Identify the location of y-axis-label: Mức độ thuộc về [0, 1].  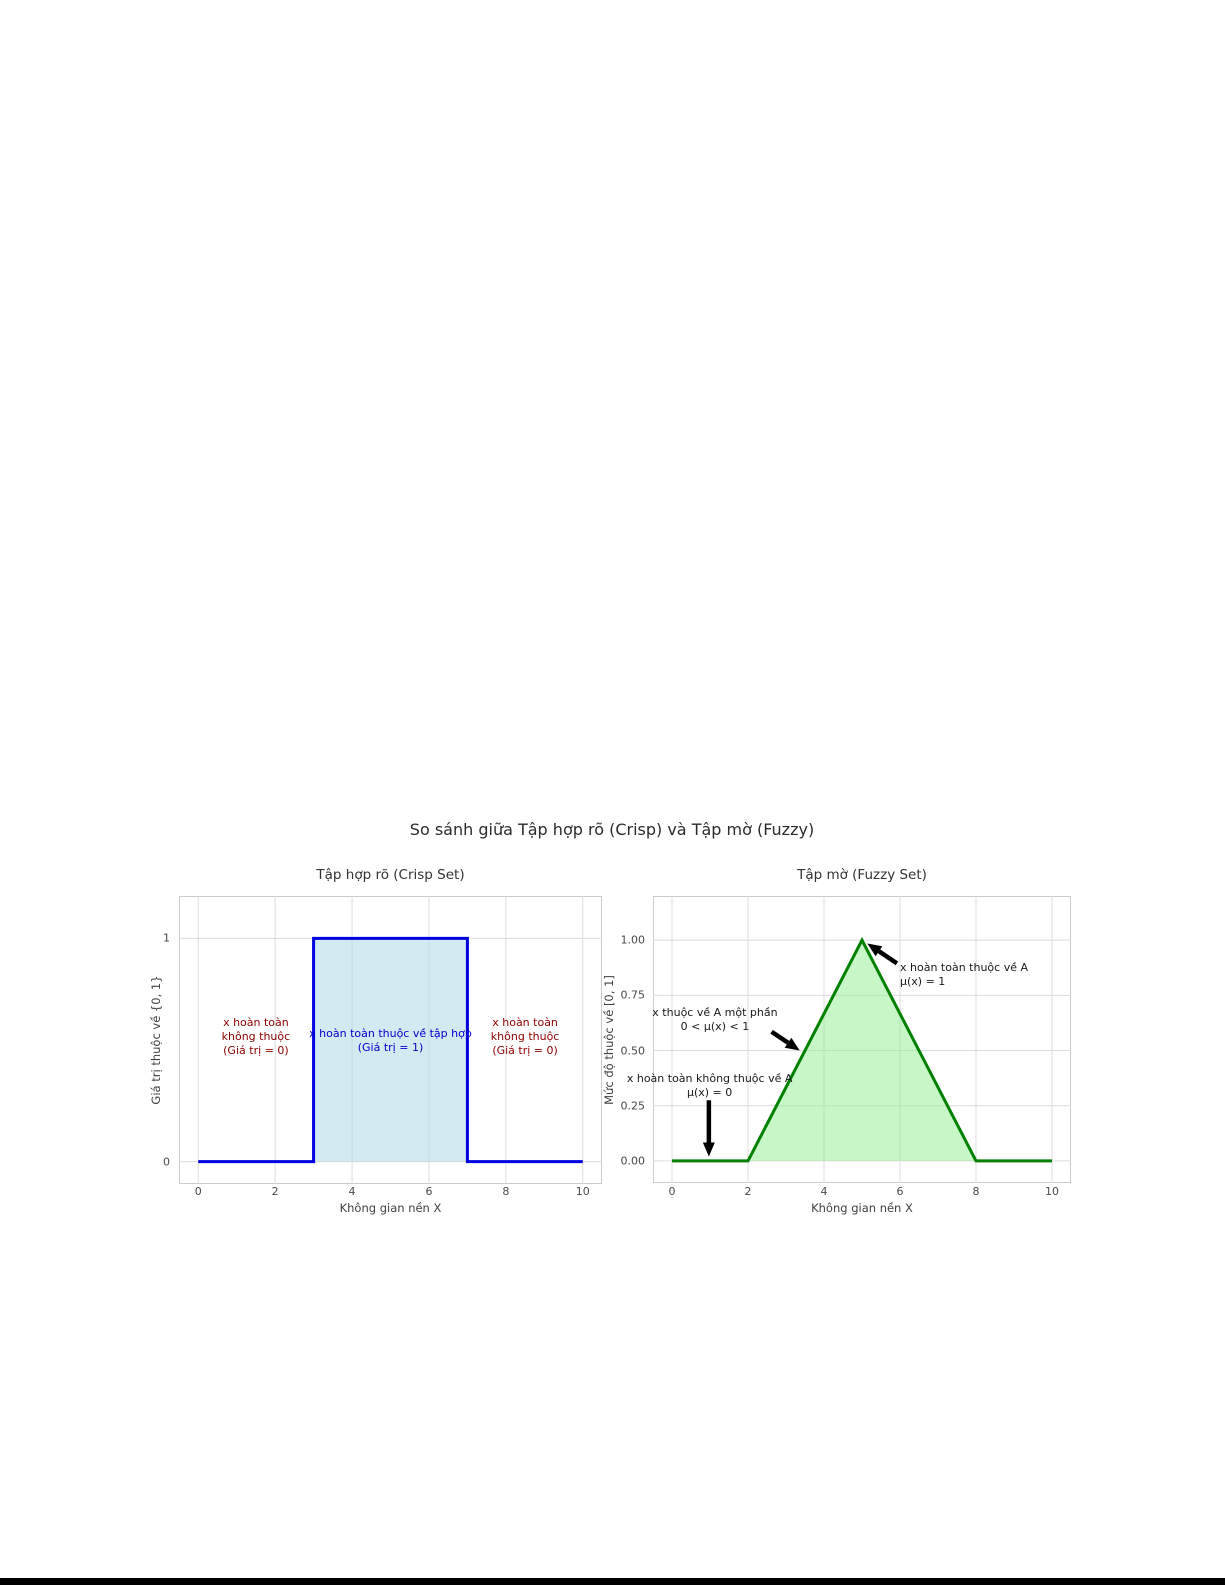
(609, 1039).